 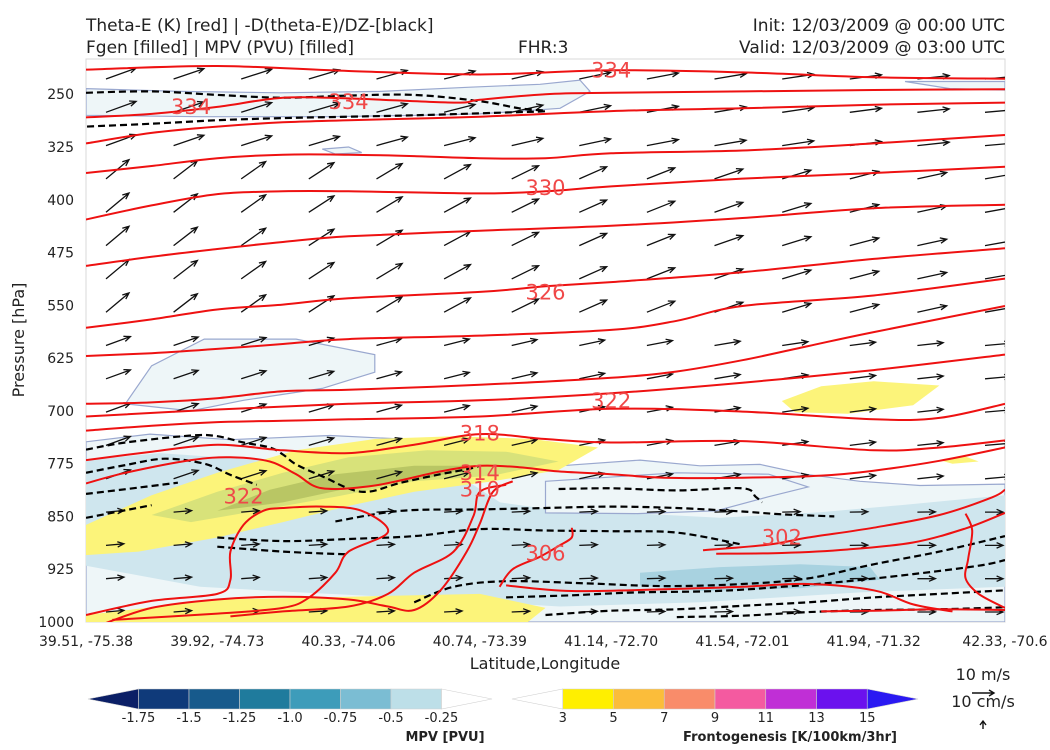 I want to click on mpv-colorbar-tick-label: -0.75, so click(x=341, y=718).